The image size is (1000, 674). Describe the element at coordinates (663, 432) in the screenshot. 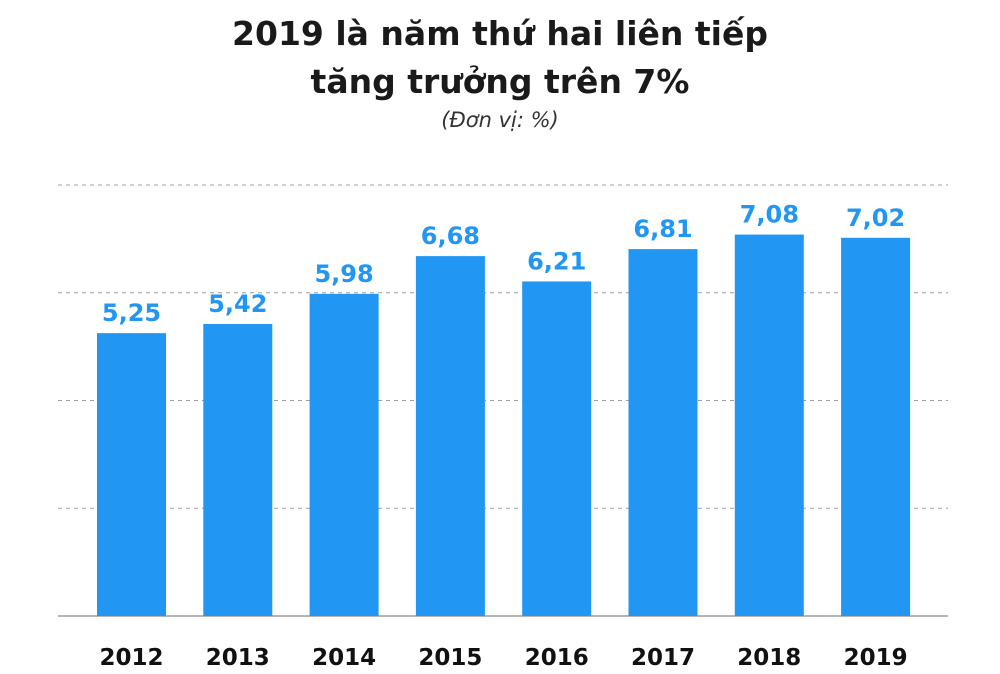

I see `bar-2017` at that location.